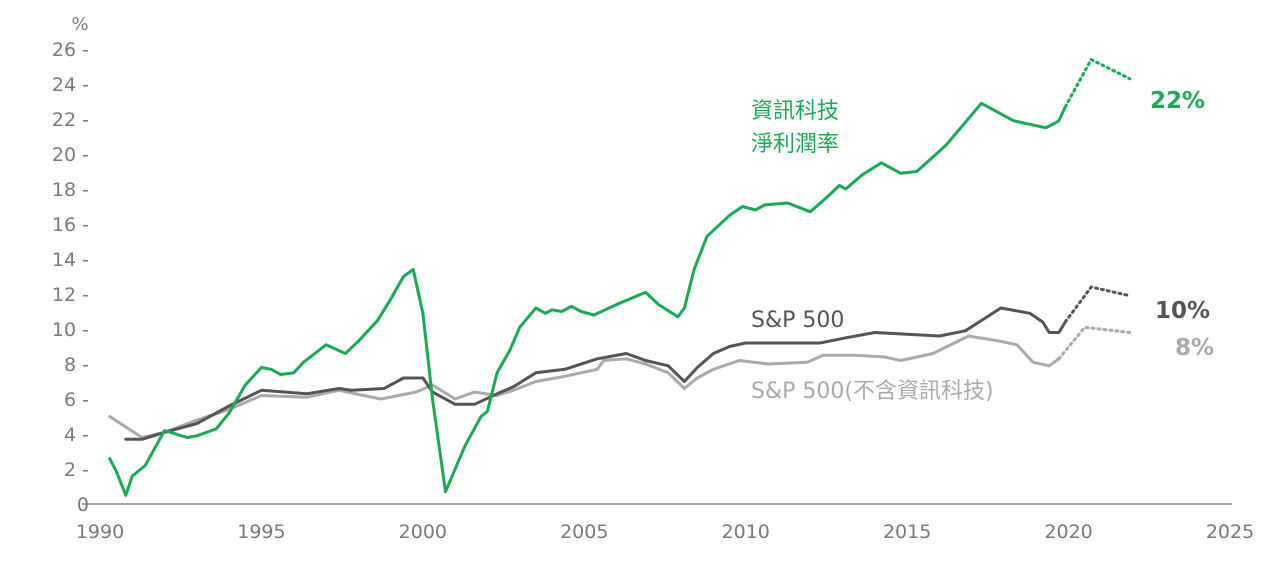  What do you see at coordinates (584, 532) in the screenshot?
I see `x-tick-label: 2005` at bounding box center [584, 532].